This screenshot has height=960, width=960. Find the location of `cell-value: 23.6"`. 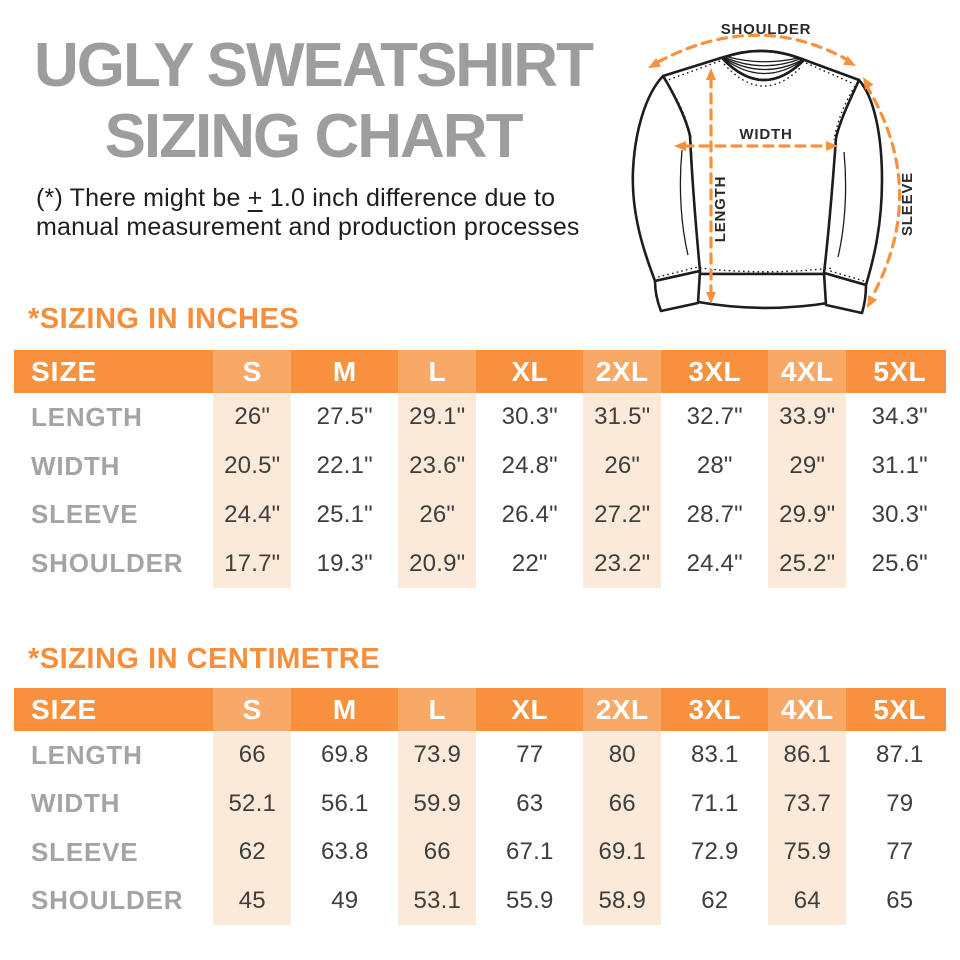

cell-value: 23.6" is located at coordinates (437, 466).